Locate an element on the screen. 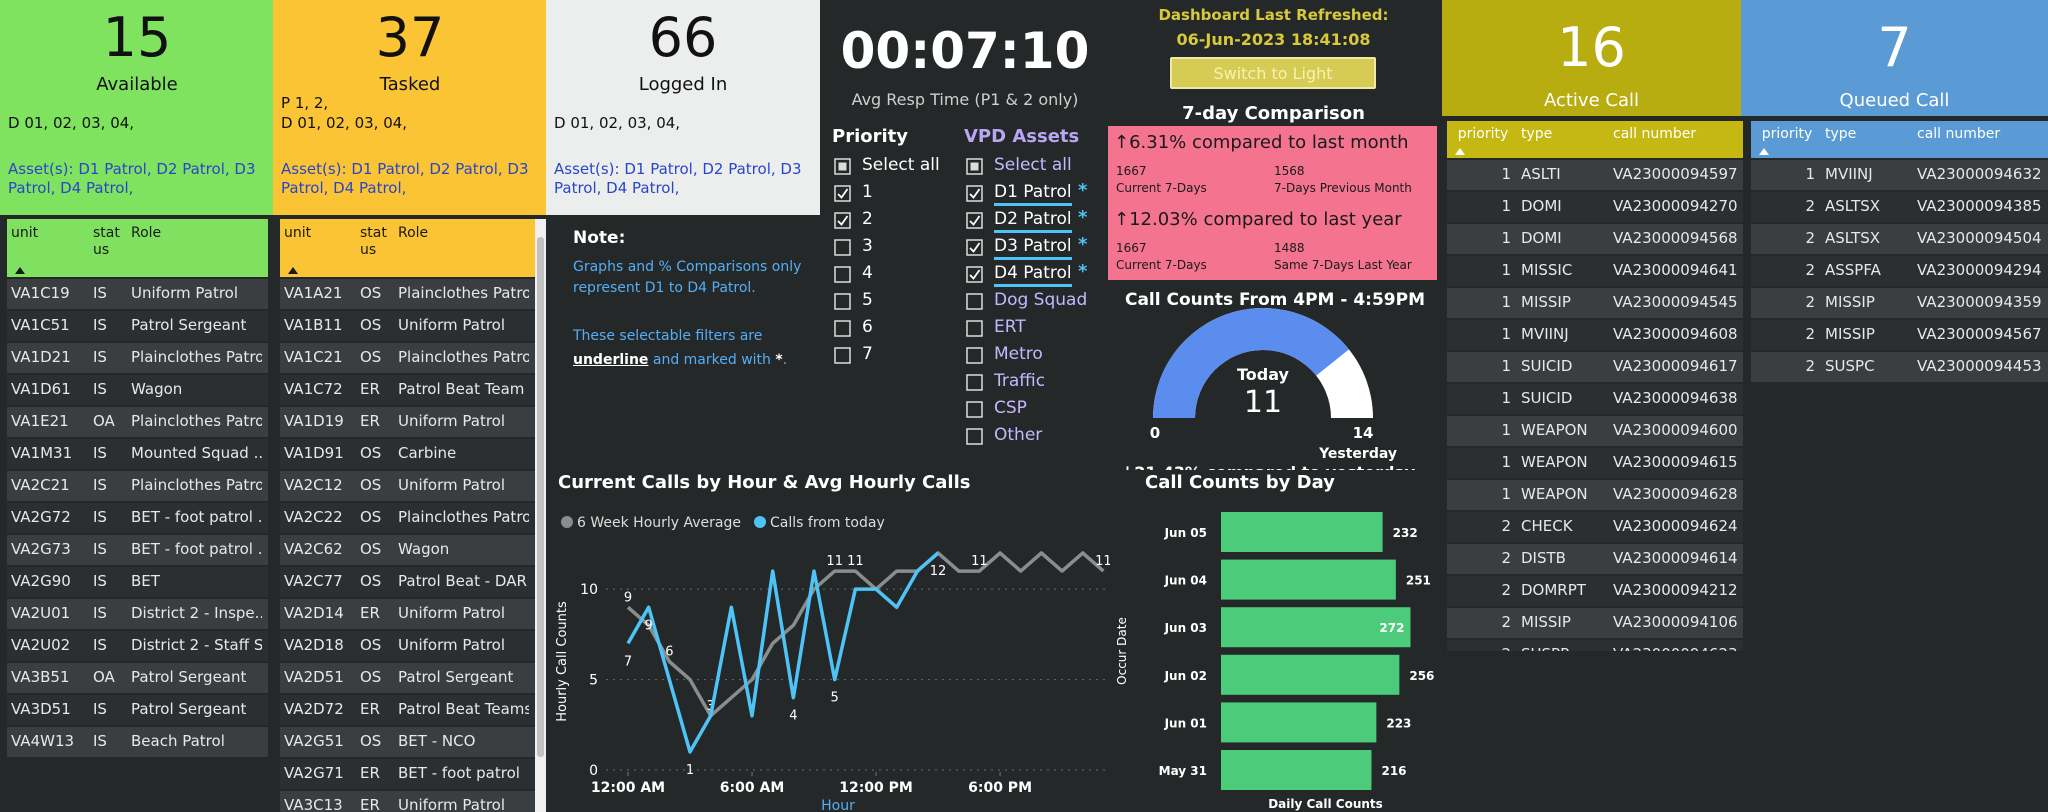 This screenshot has height=812, width=2048. filter-option: 7 is located at coordinates (867, 354).